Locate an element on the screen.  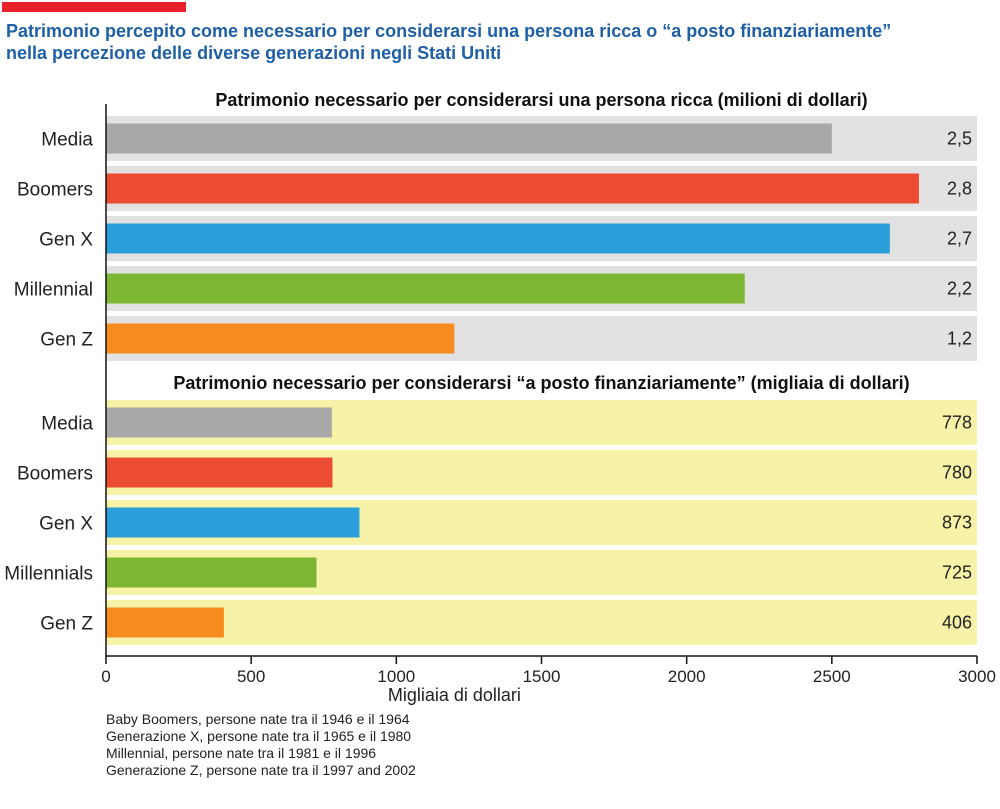
x-tick-label: 1500 is located at coordinates (542, 676).